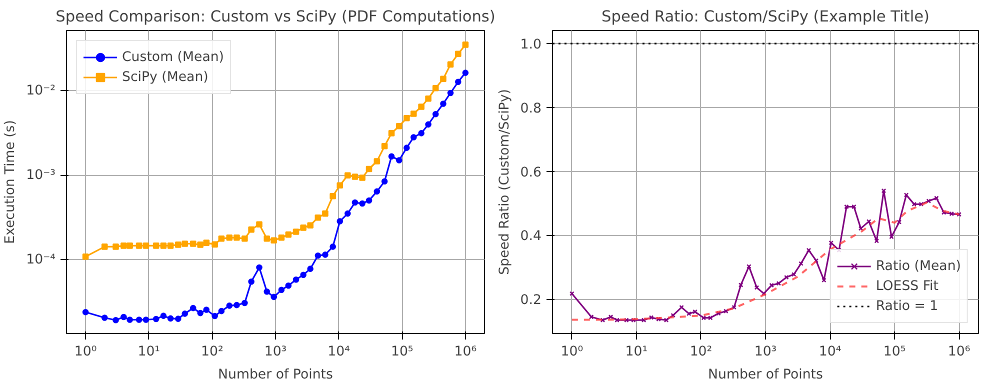  Describe the element at coordinates (907, 286) in the screenshot. I see `legend-label: LOESS Fit` at that location.